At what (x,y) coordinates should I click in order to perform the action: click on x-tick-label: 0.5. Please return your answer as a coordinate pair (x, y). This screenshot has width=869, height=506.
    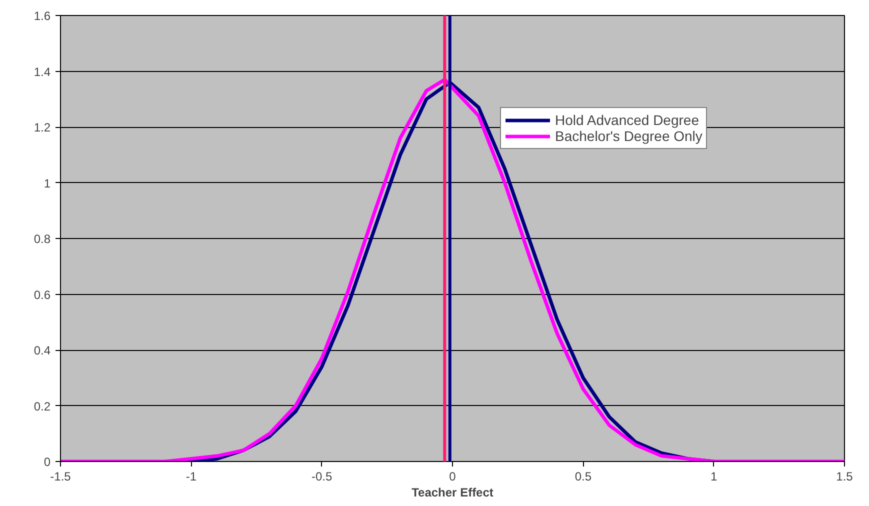
    Looking at the image, I should click on (583, 477).